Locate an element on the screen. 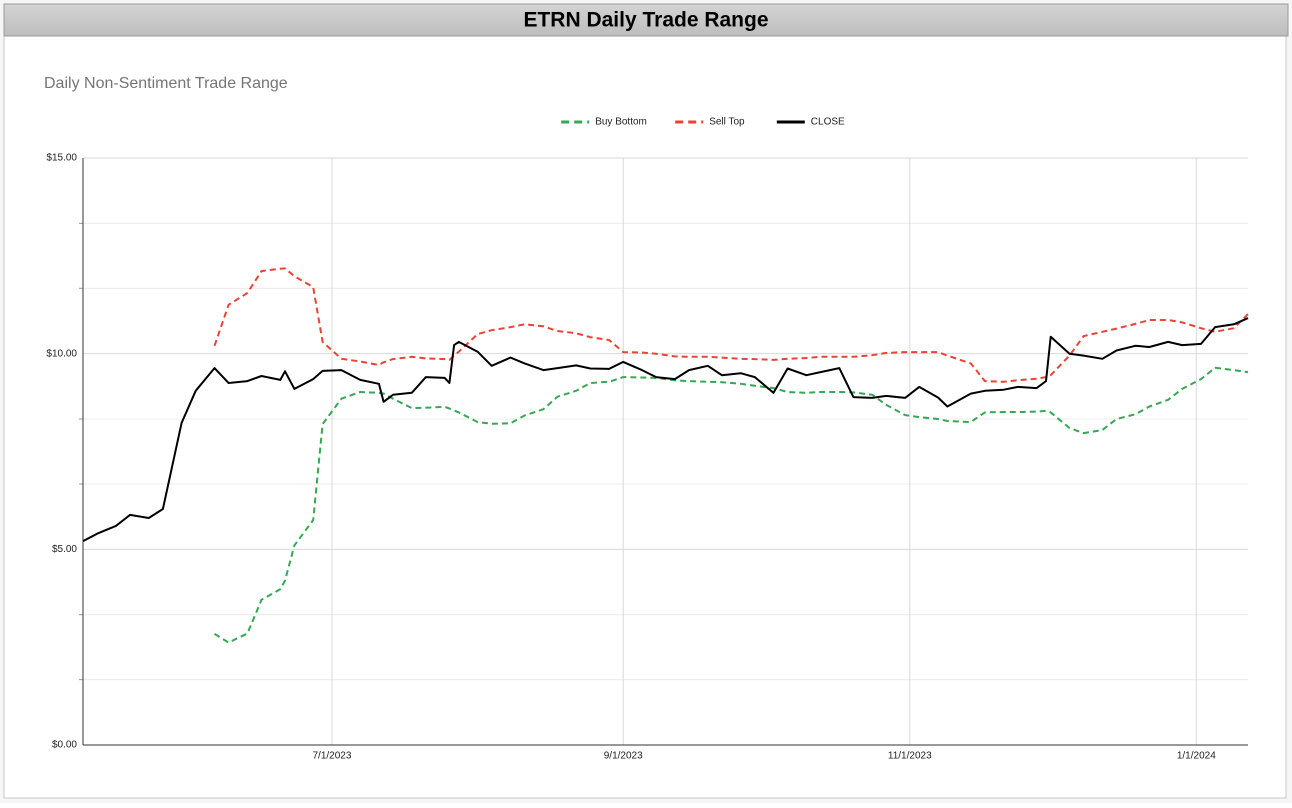  legend-label: Sell Top is located at coordinates (727, 122).